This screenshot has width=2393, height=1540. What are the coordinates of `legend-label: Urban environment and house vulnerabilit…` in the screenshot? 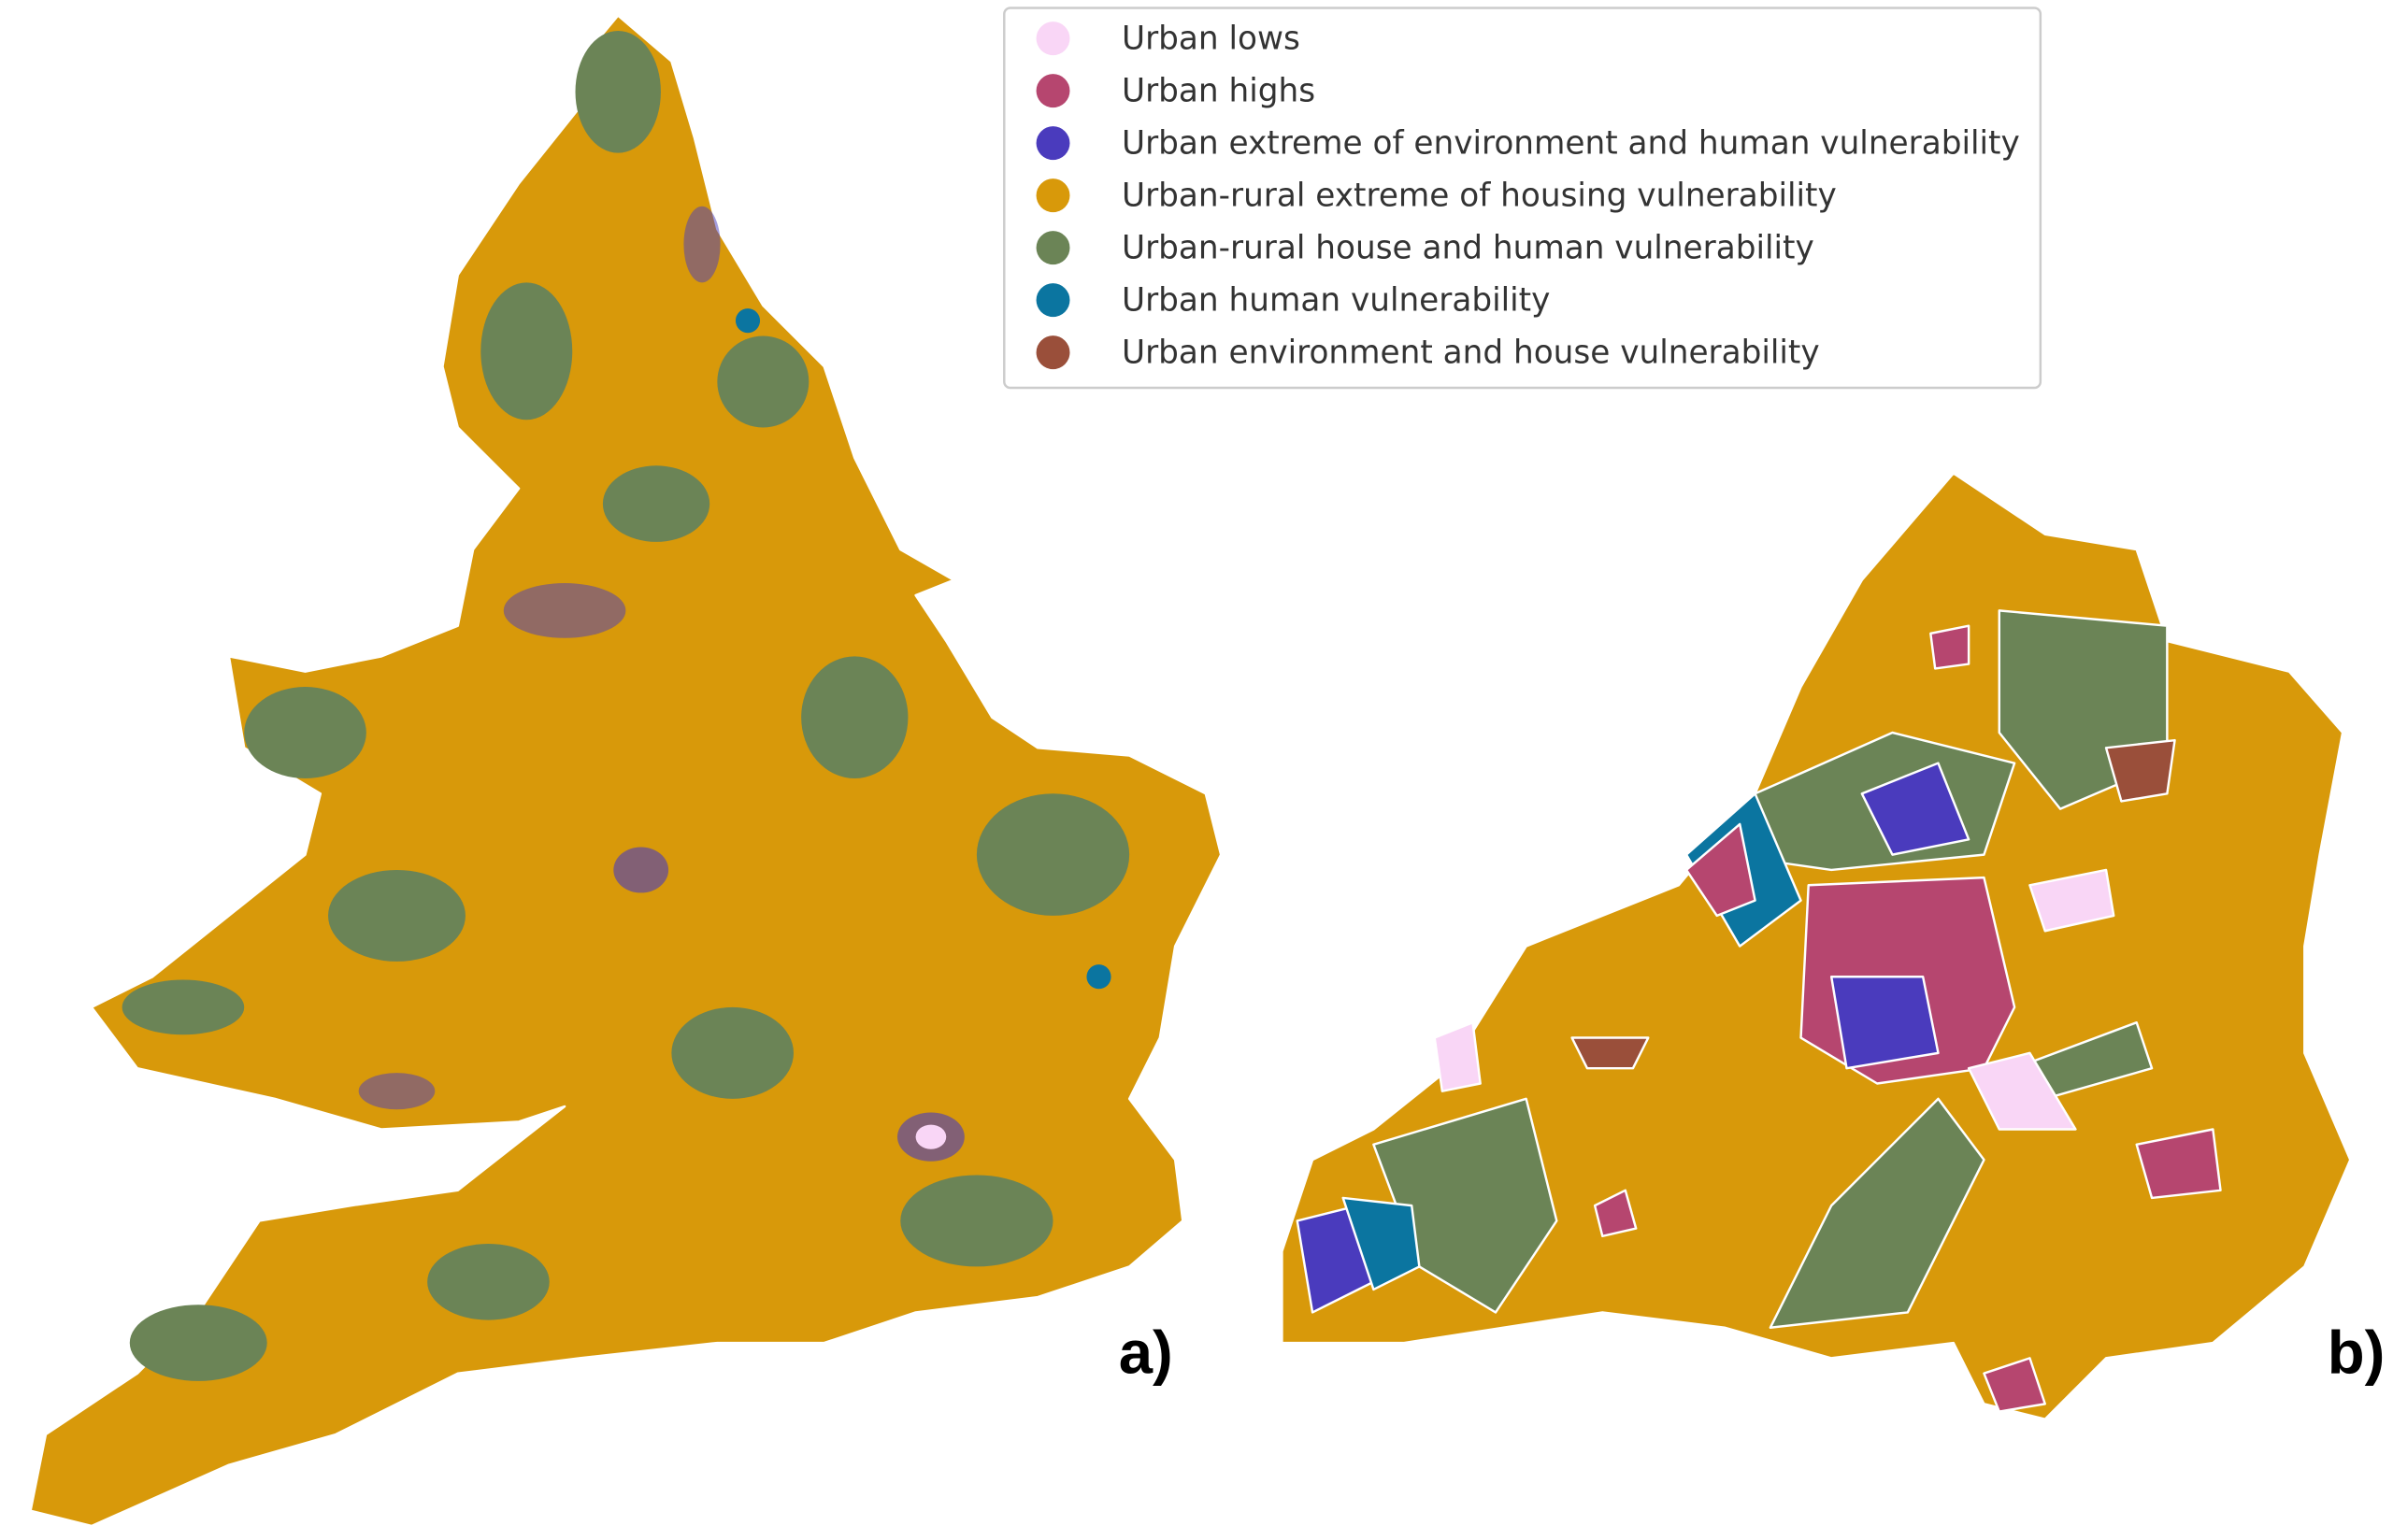 It's located at (1471, 352).